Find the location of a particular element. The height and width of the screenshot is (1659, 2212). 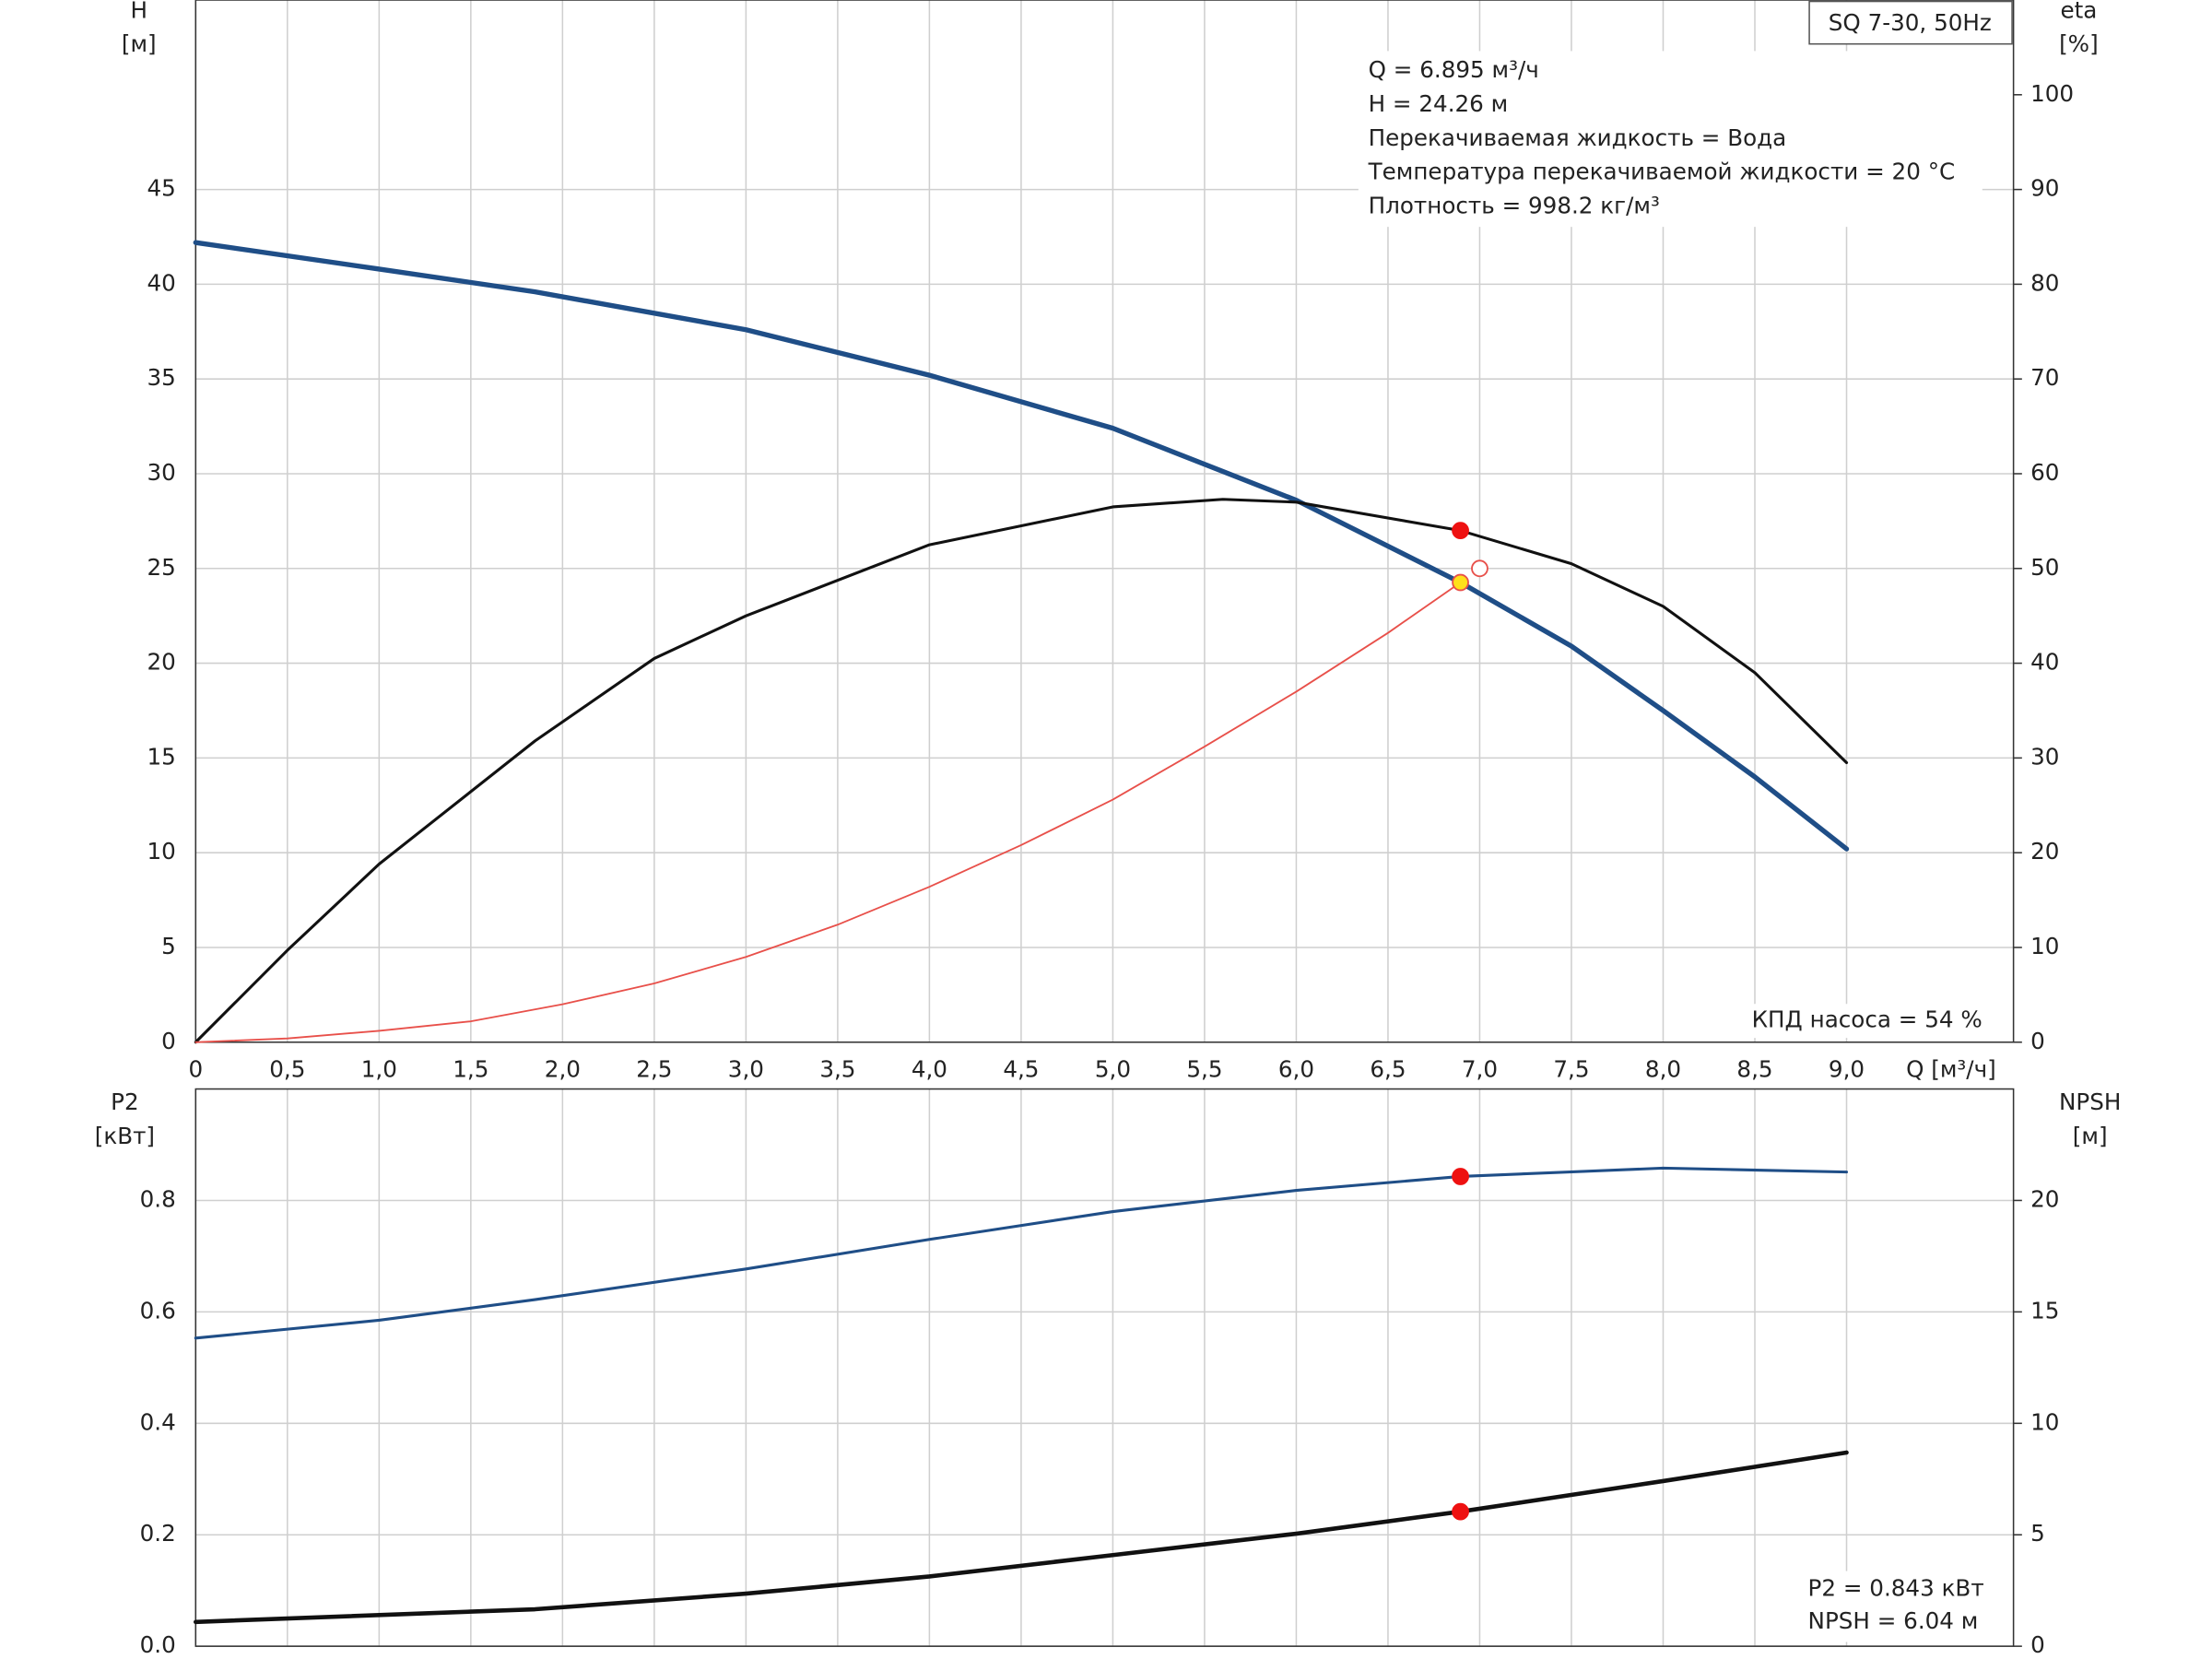

y-tick-label: 45 is located at coordinates (161, 188).